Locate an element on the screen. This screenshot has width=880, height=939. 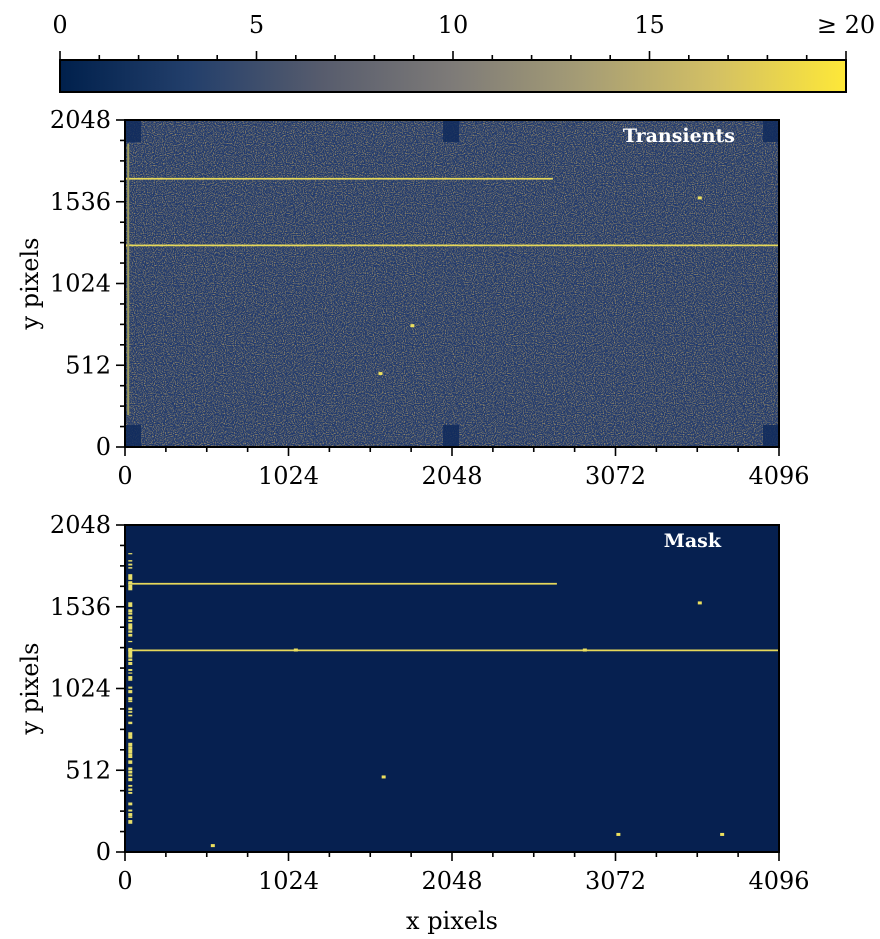
y-tick-label: 0 is located at coordinates (103, 447).